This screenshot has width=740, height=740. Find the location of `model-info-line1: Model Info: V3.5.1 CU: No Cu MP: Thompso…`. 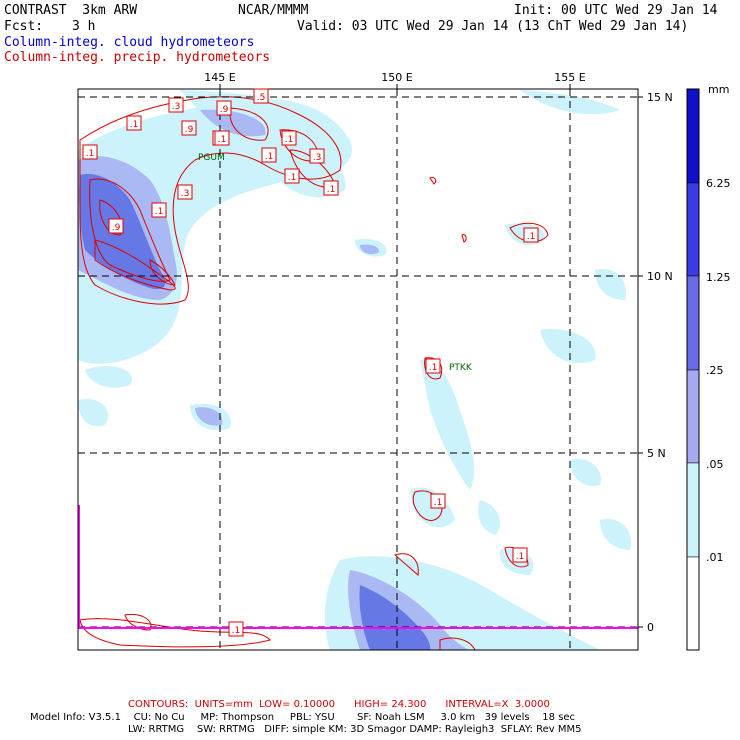

model-info-line1: Model Info: V3.5.1 CU: No Cu MP: Thompso… is located at coordinates (303, 717).